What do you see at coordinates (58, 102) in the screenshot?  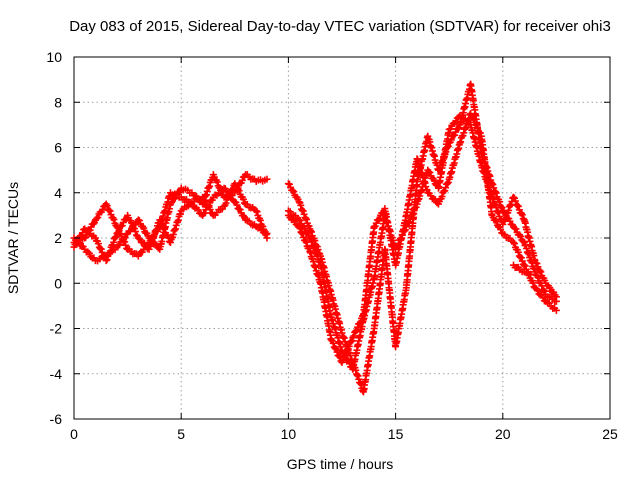 I see `y-tick-label: 8` at bounding box center [58, 102].